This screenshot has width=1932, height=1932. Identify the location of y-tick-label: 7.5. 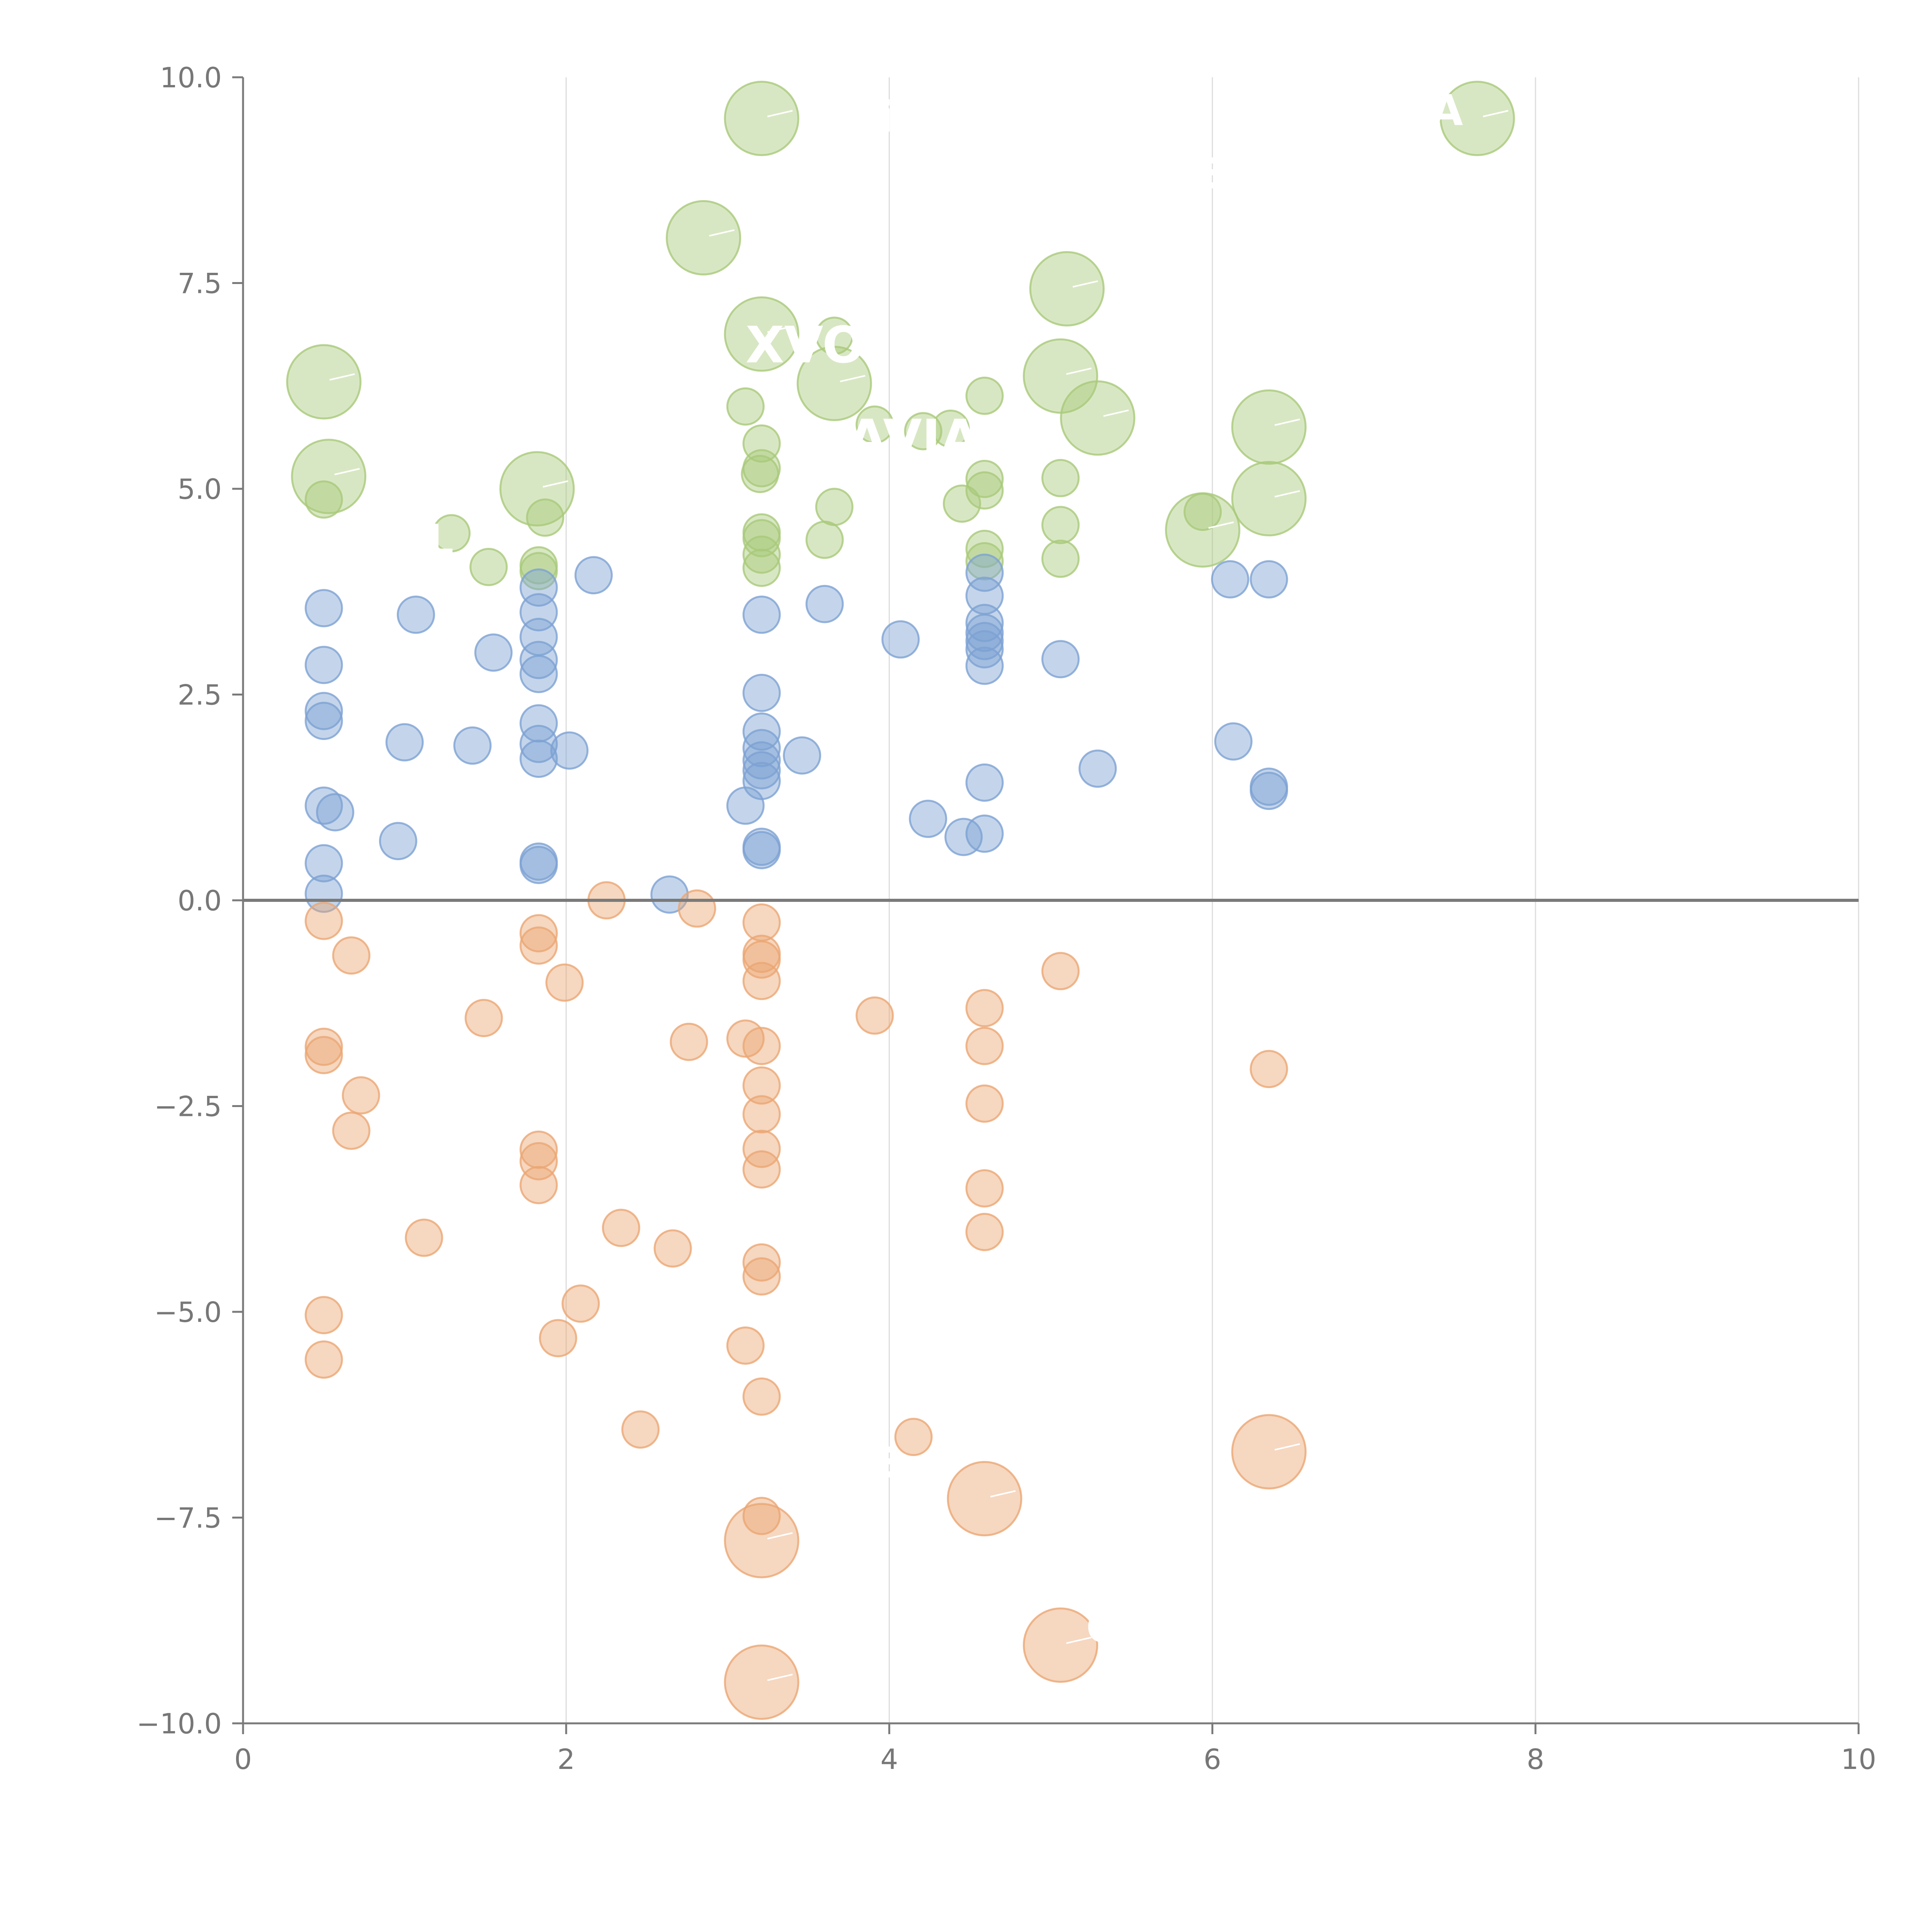
(200, 284).